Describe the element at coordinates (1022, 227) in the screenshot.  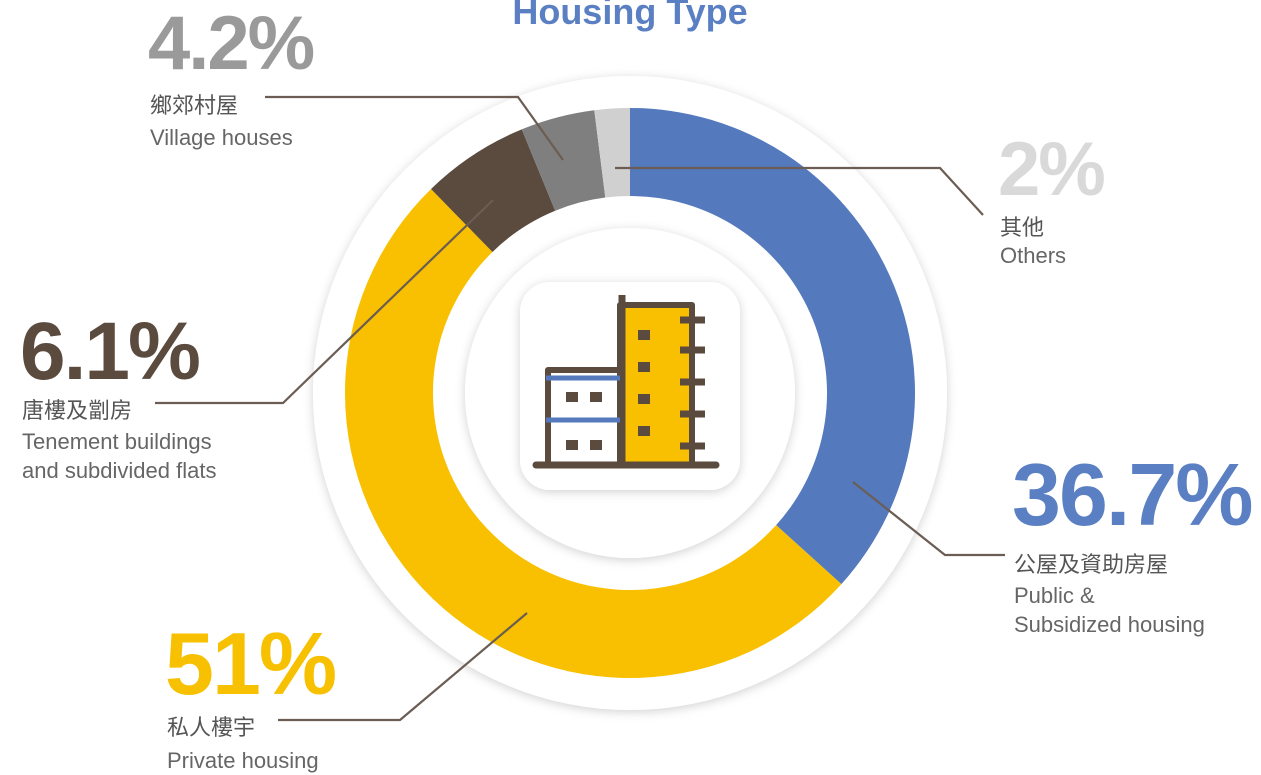
I see `label-zh: 其他` at that location.